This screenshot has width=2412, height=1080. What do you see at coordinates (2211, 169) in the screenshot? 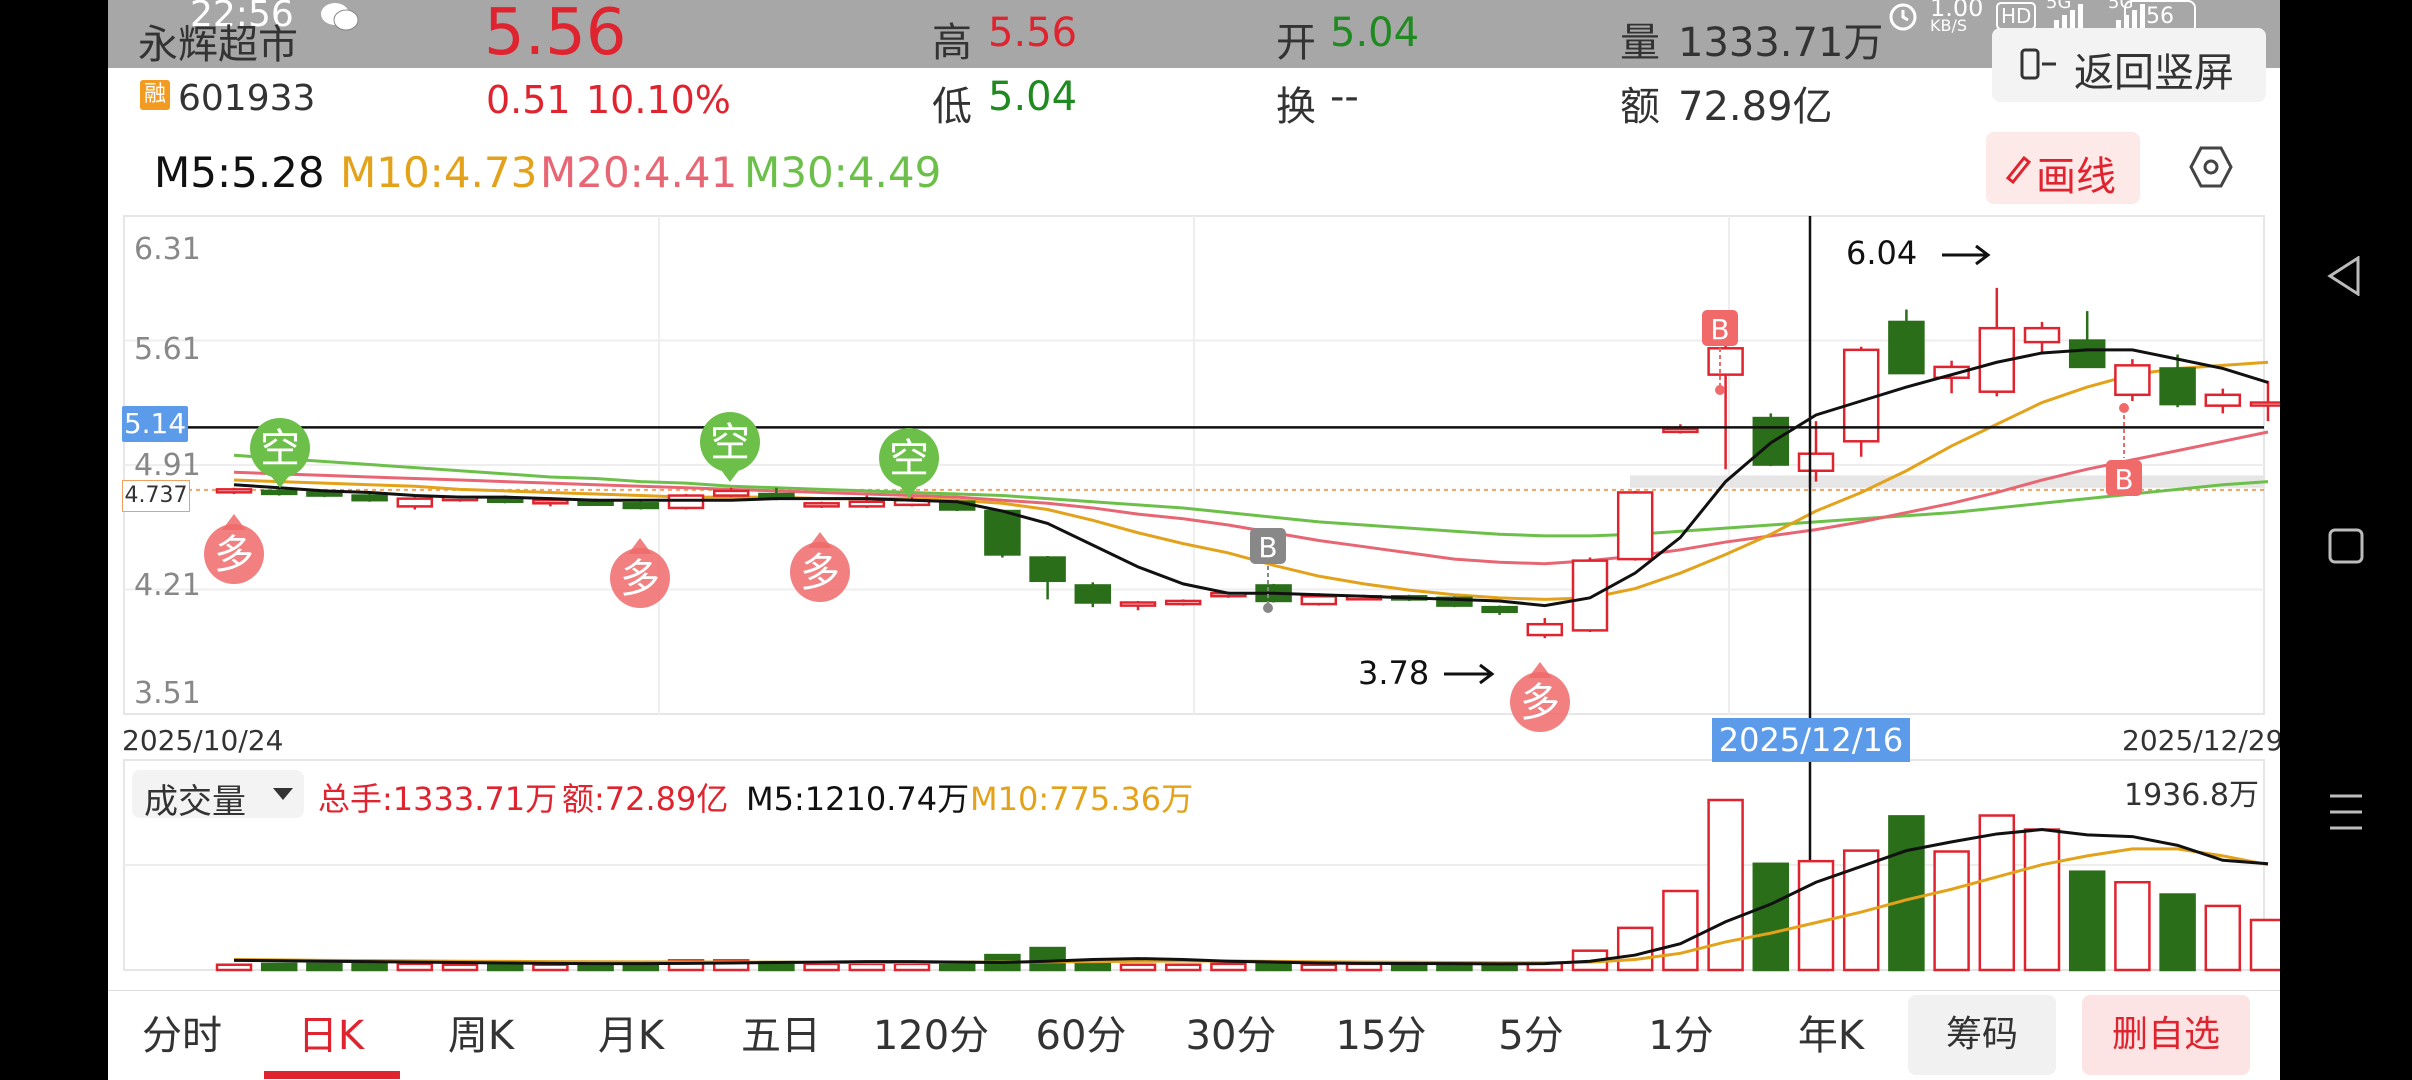
I see `settings-icon` at bounding box center [2211, 169].